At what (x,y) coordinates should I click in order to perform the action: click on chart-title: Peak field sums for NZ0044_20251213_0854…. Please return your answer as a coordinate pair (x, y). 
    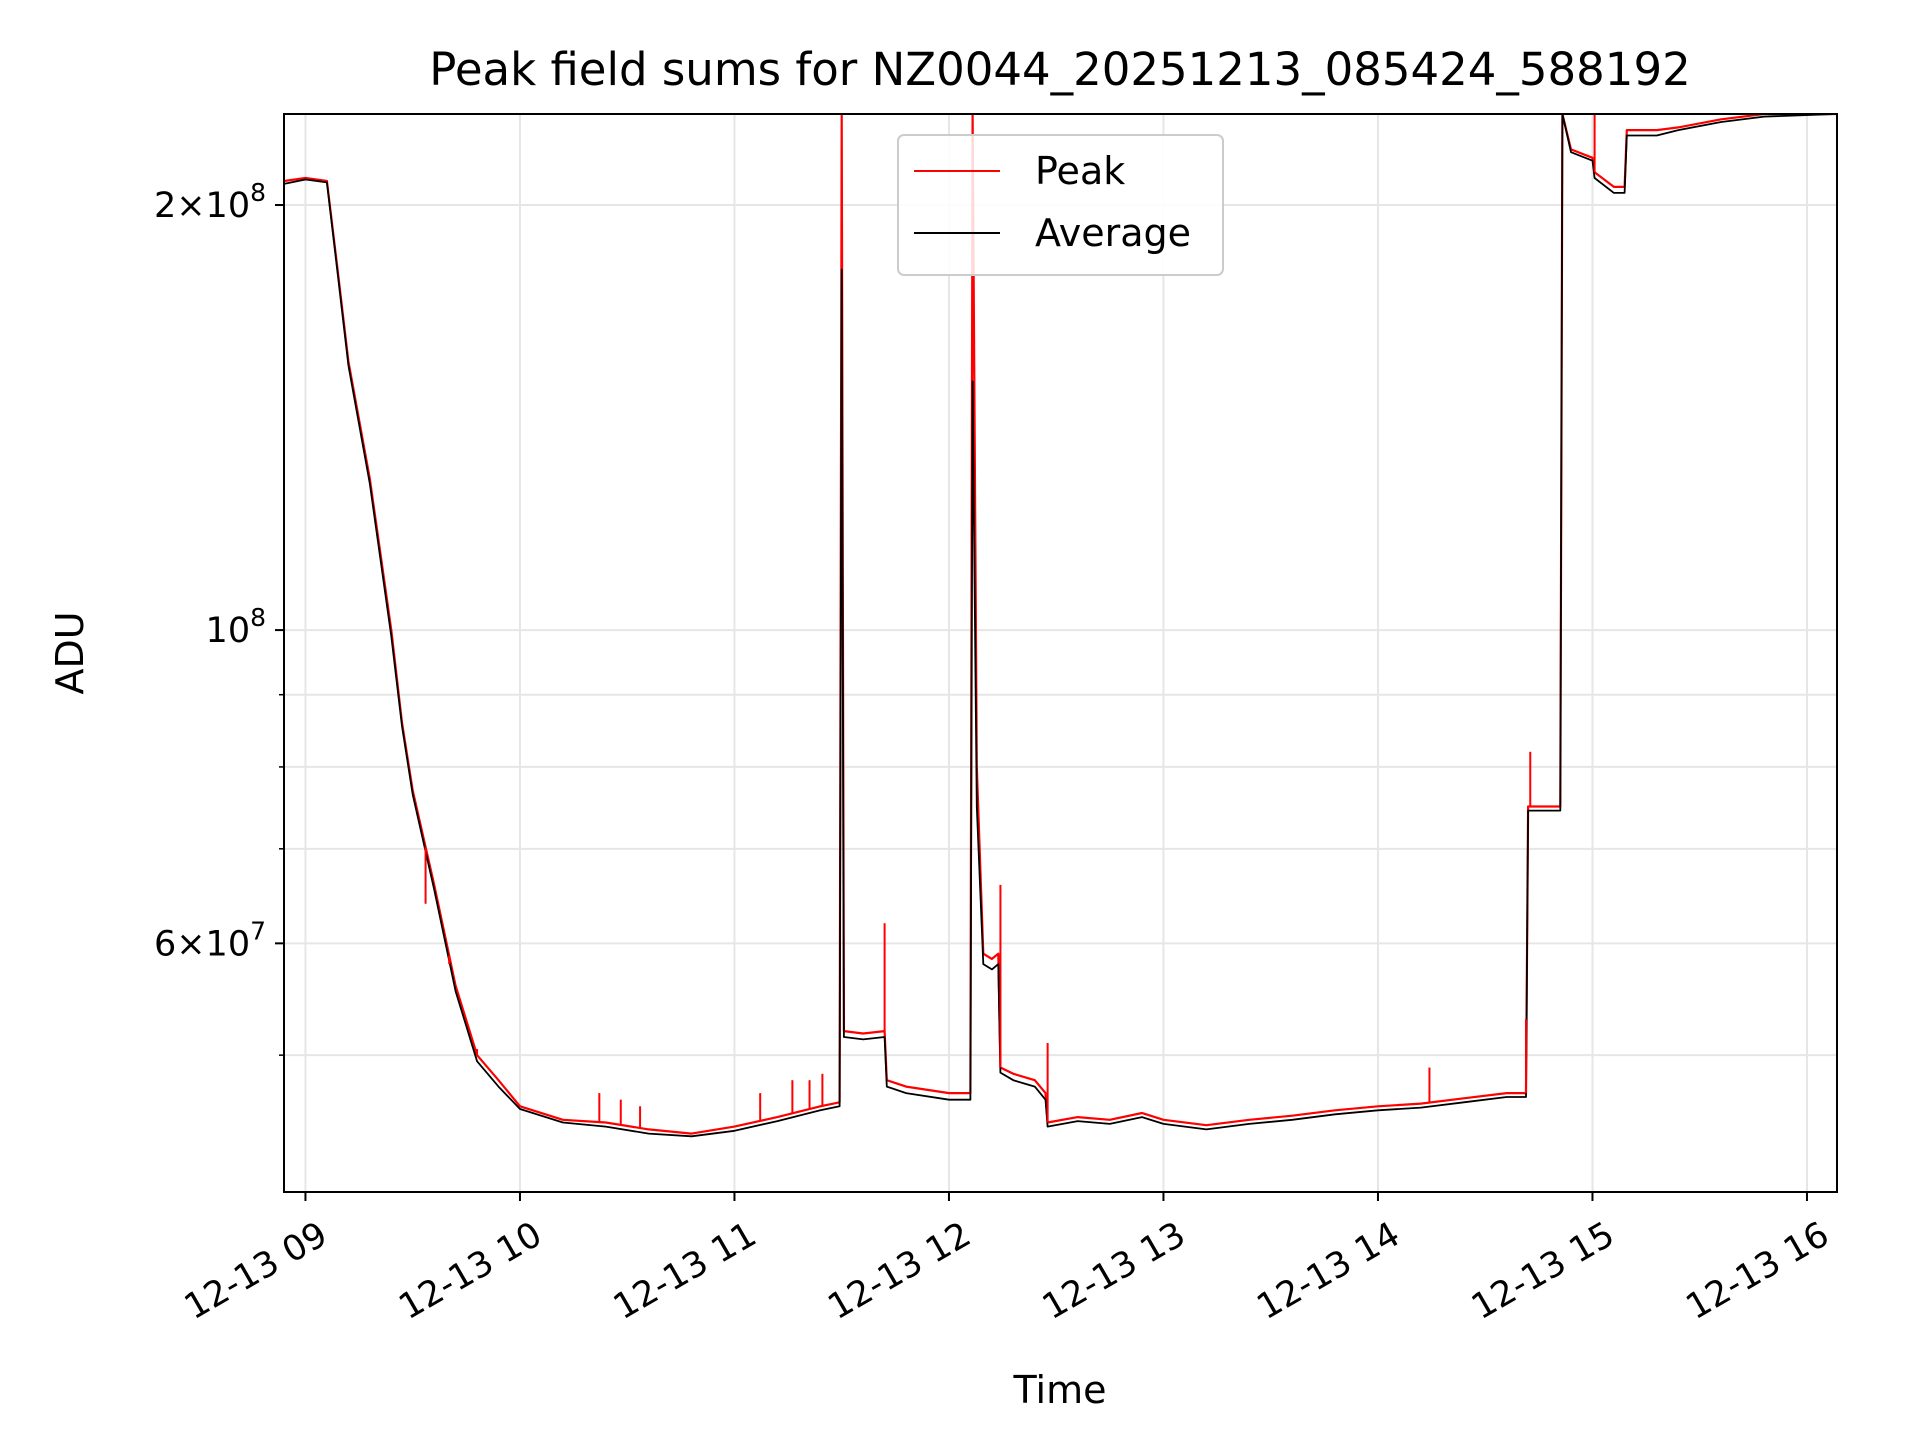
    Looking at the image, I should click on (1059, 69).